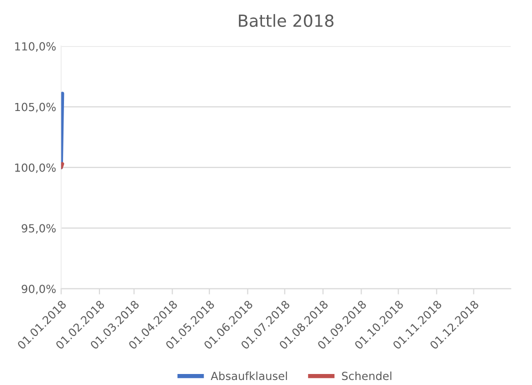  Describe the element at coordinates (248, 376) in the screenshot. I see `legend-label: Absaufklausel` at that location.